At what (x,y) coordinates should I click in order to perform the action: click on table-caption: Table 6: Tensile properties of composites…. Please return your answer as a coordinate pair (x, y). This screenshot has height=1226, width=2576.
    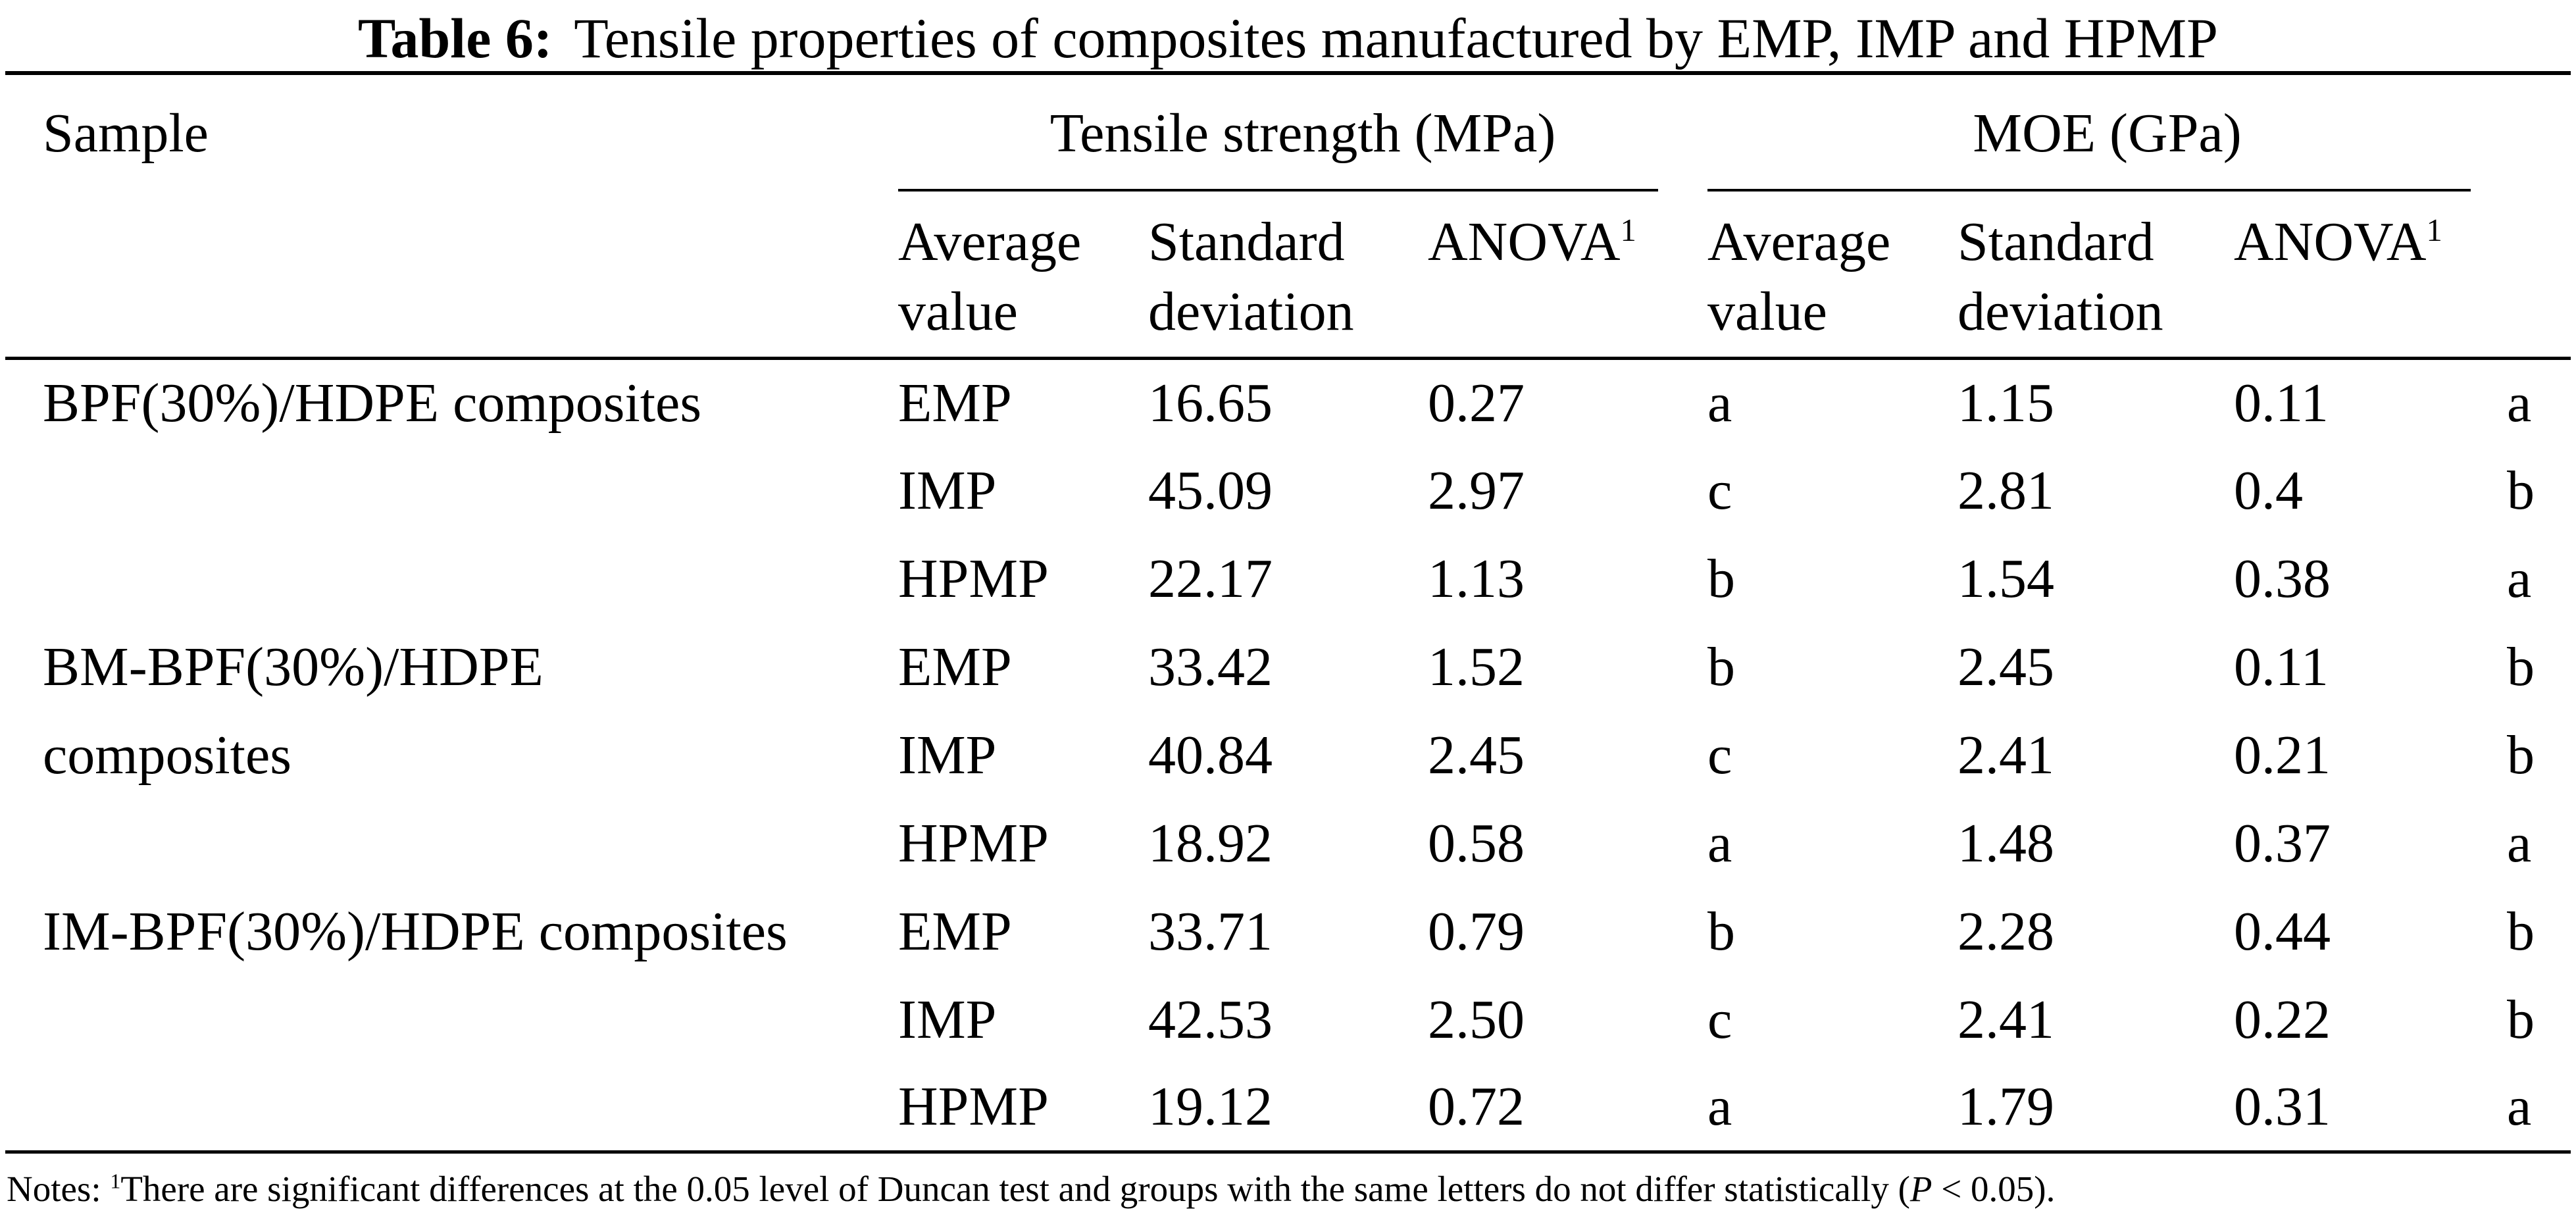
    Looking at the image, I should click on (1288, 35).